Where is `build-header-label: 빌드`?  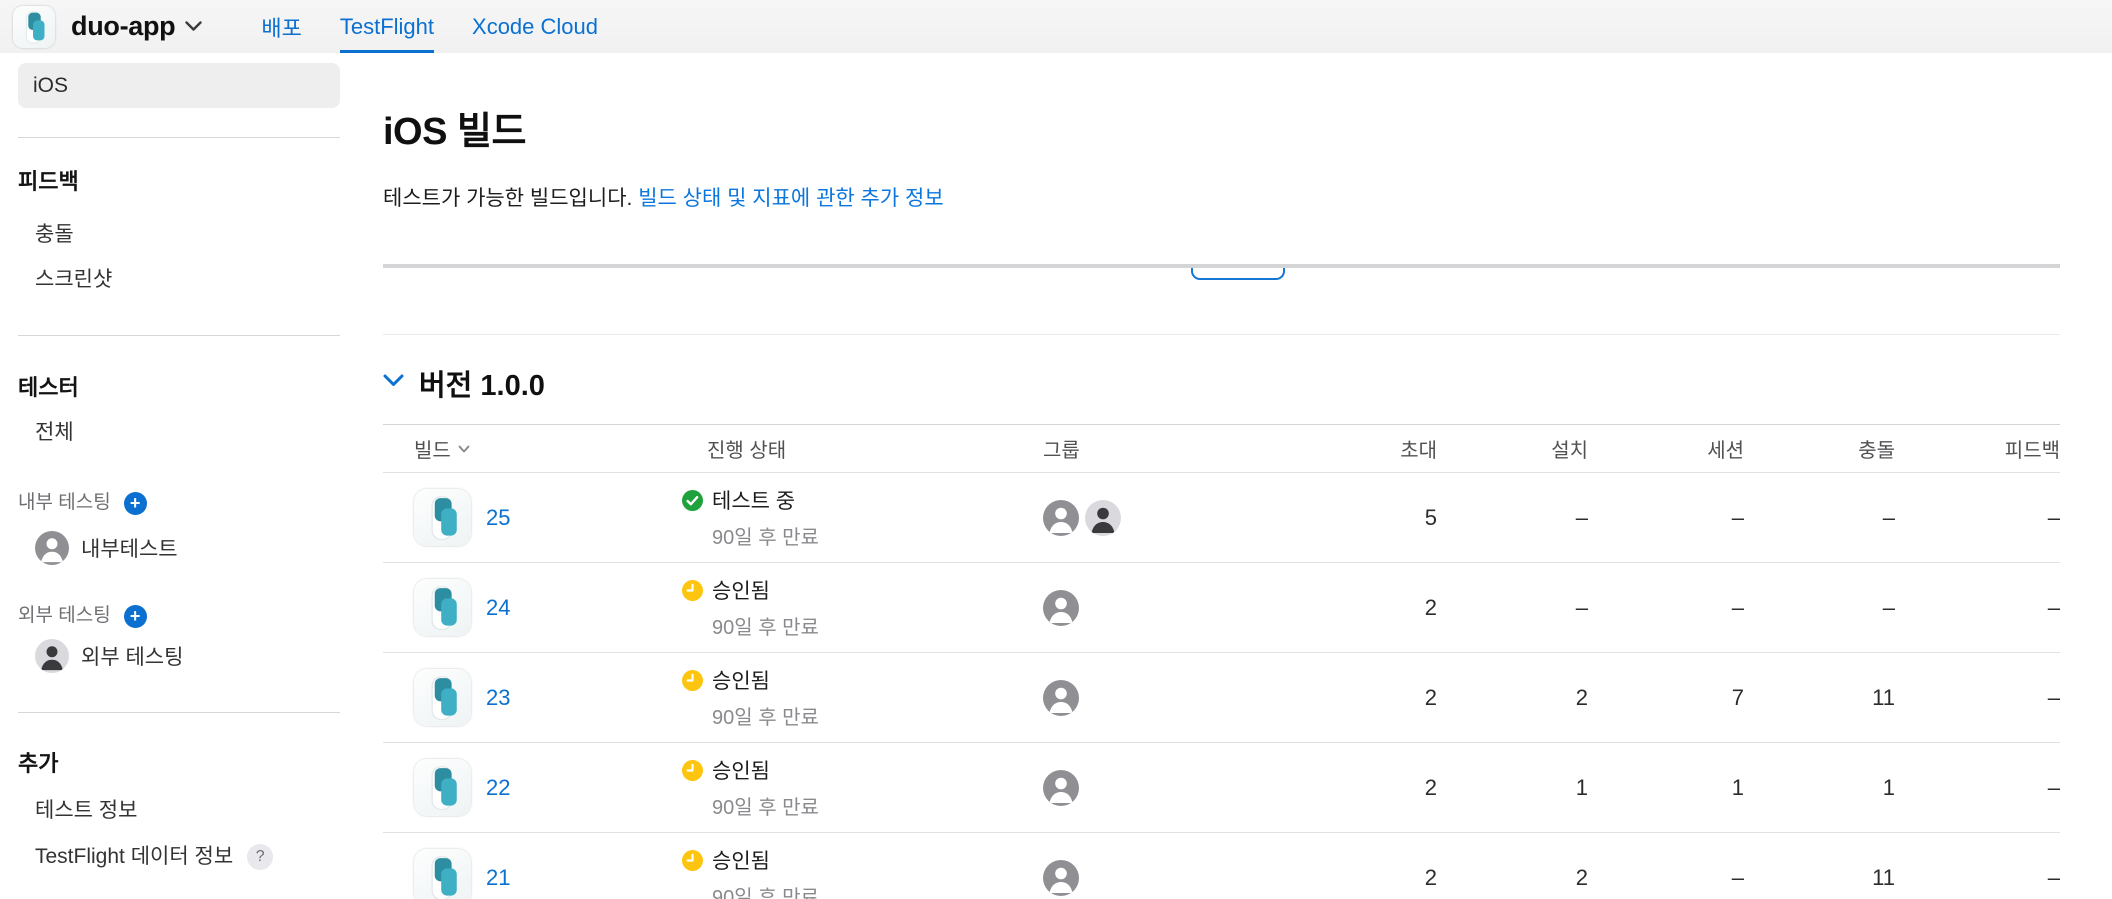 build-header-label: 빌드 is located at coordinates (432, 451).